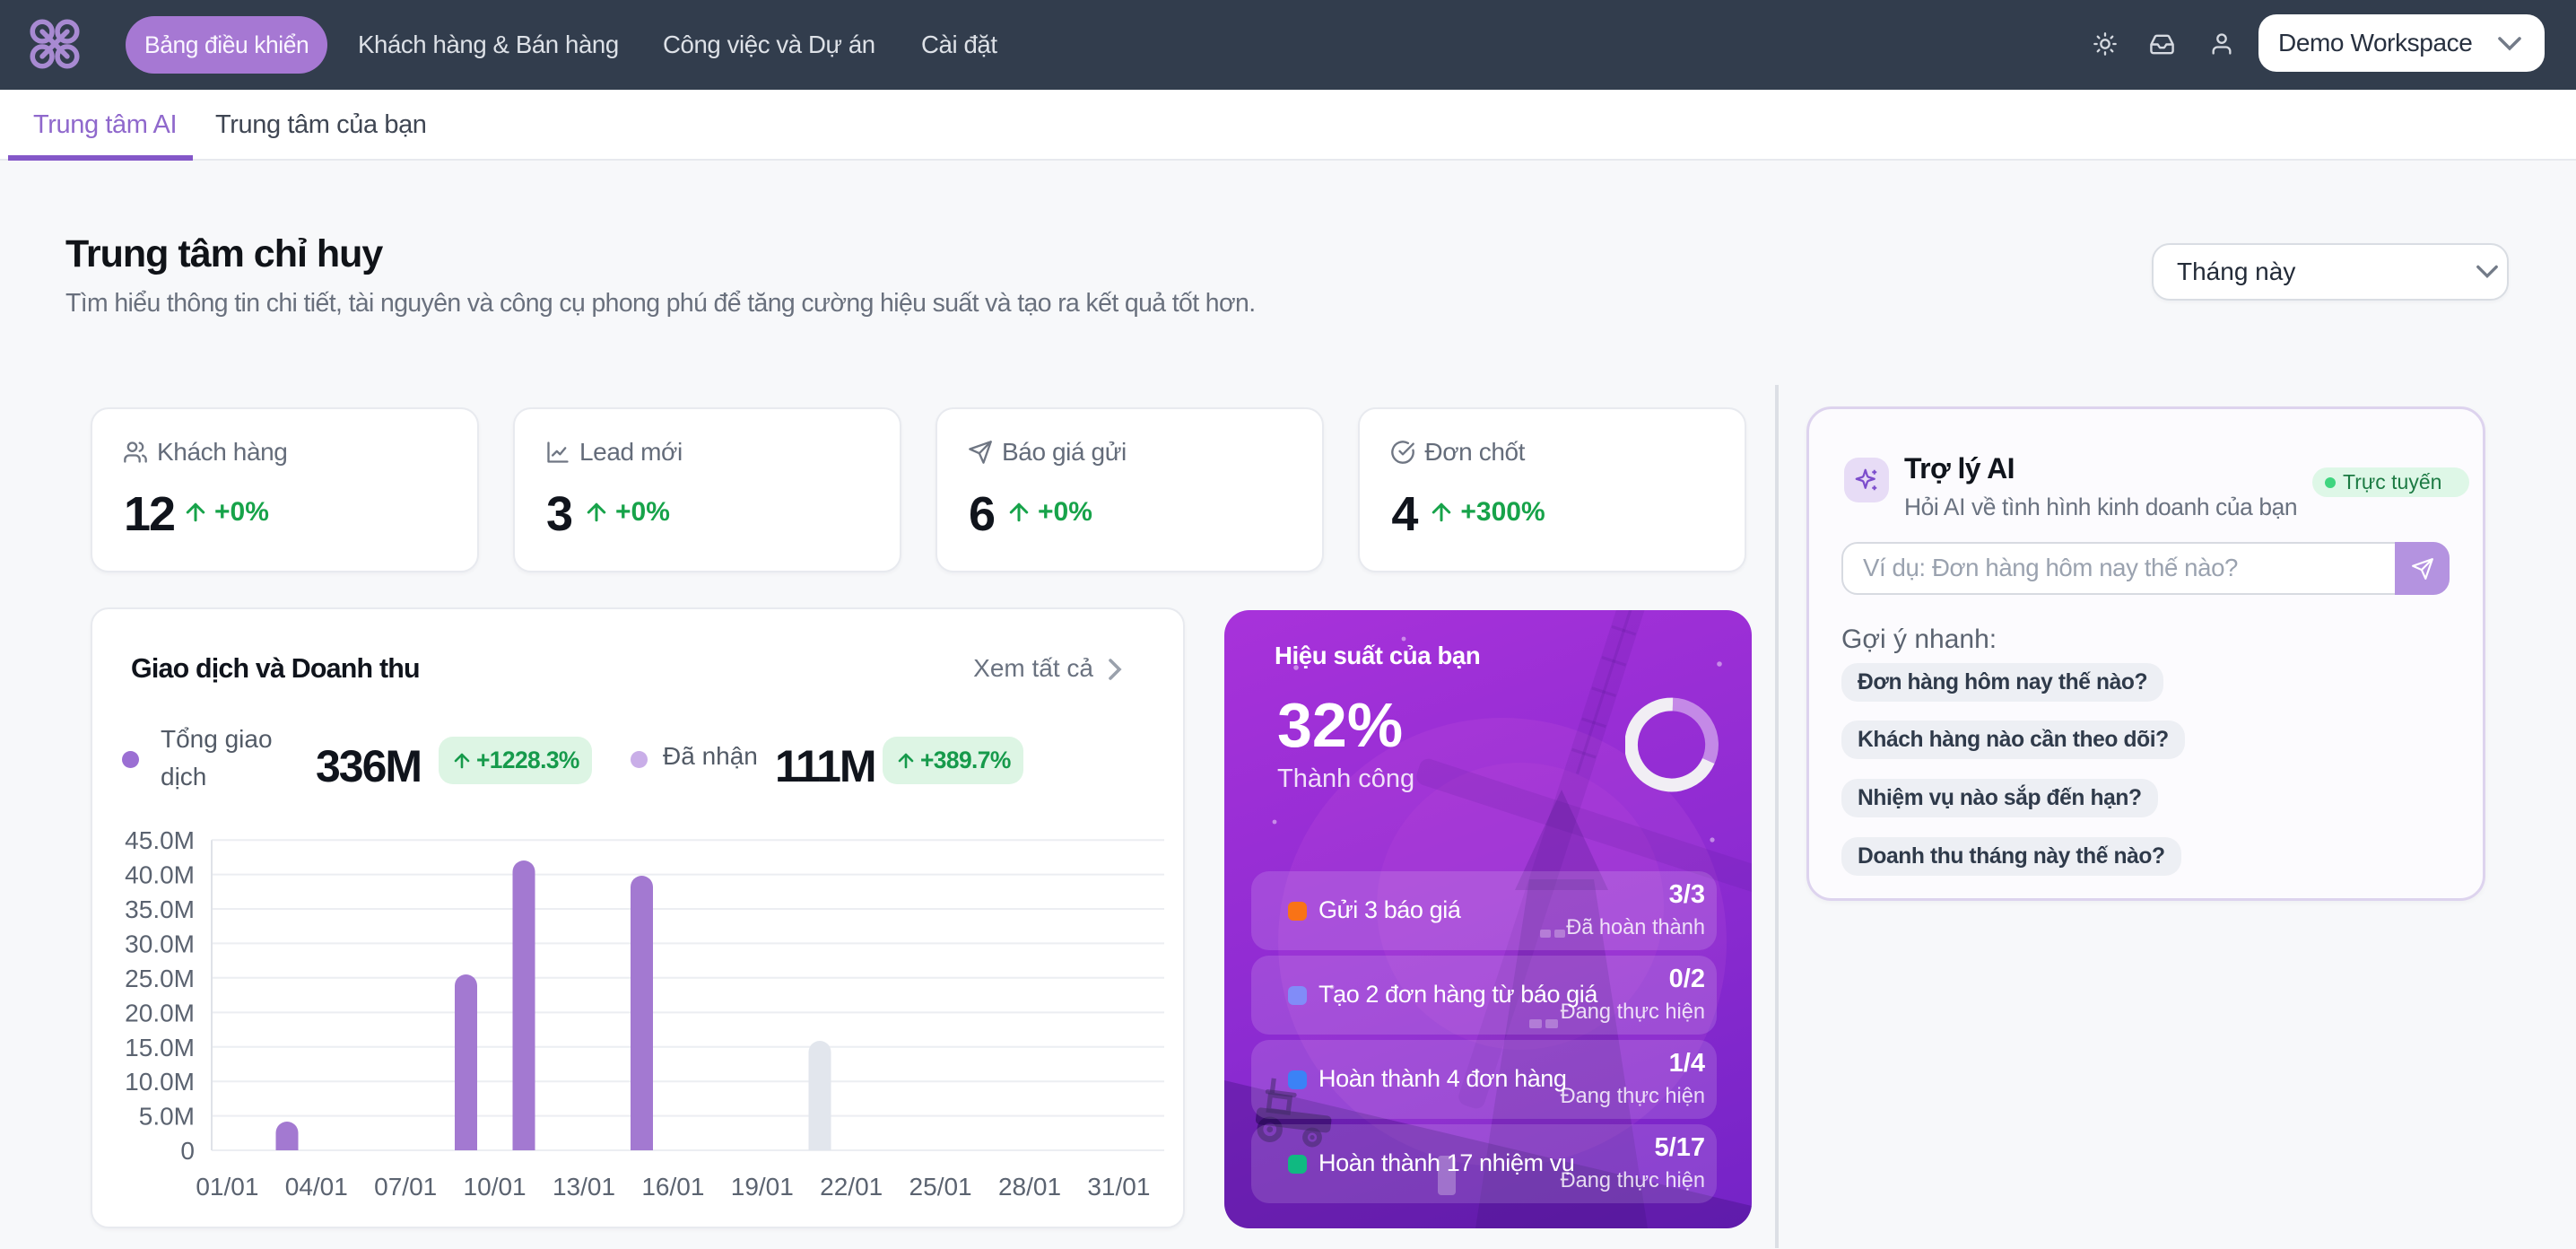  Describe the element at coordinates (160, 1082) in the screenshot. I see `svg-text: 10.0M` at that location.